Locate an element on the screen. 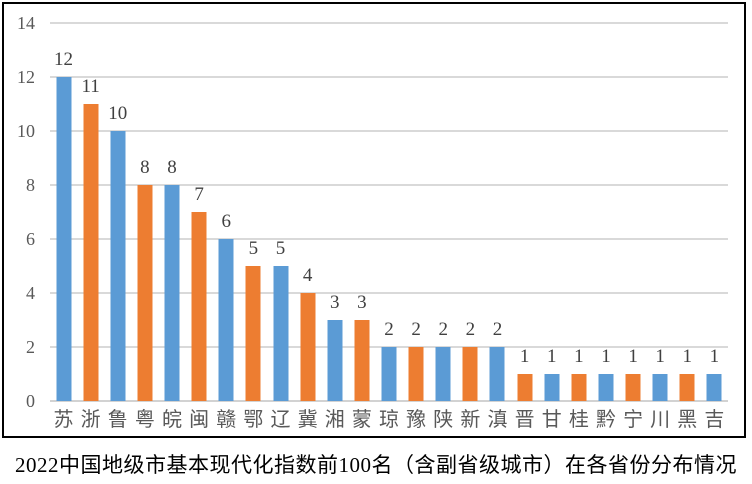  bar-value-label: 11 is located at coordinates (90, 86).